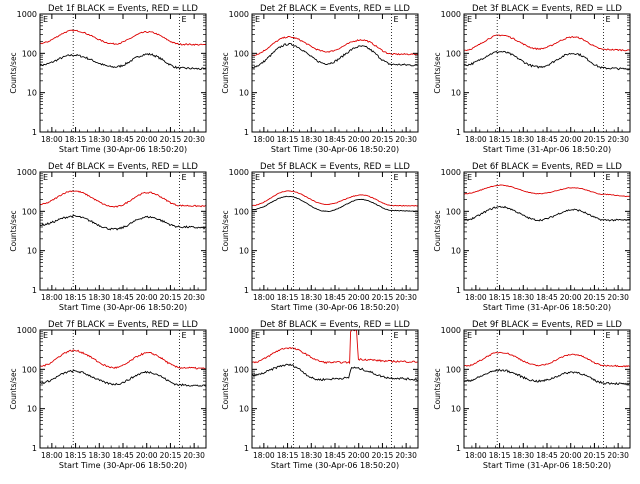 This screenshot has height=484, width=640. What do you see at coordinates (123, 9) in the screenshot?
I see `chart-title: Det 1f BLACK = Events, RED = LLD` at bounding box center [123, 9].